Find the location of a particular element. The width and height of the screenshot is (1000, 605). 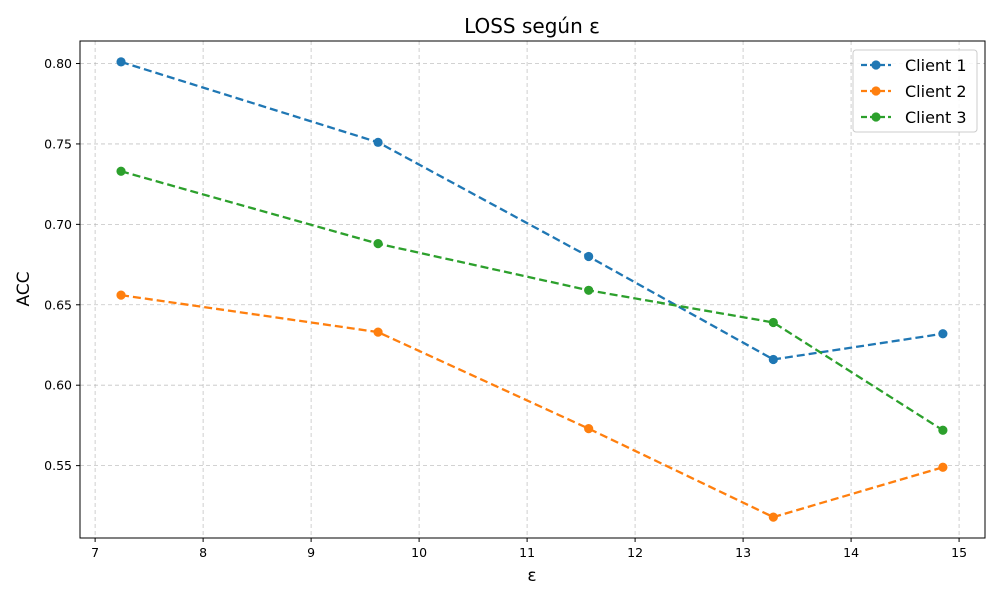

x-tick-label: 15 is located at coordinates (959, 552).